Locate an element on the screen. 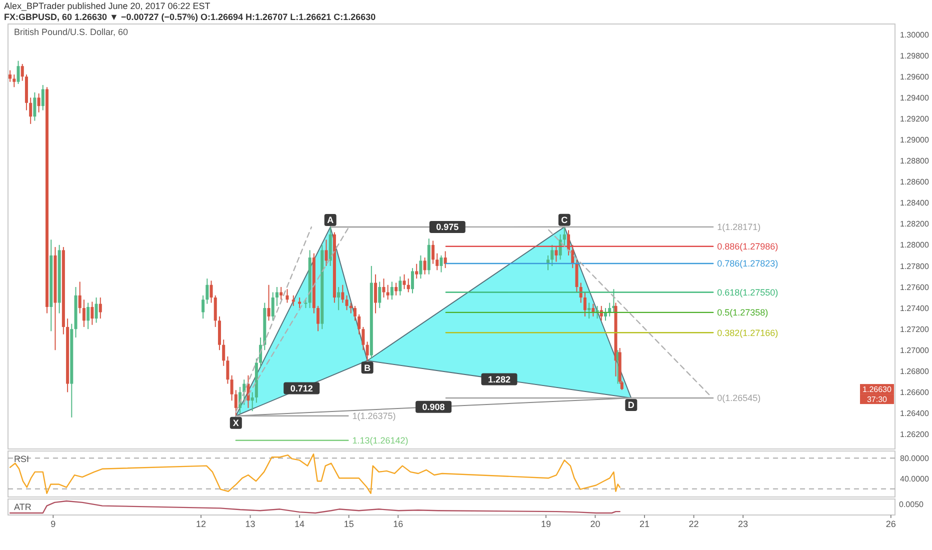  annotation: 37:30 is located at coordinates (877, 399).